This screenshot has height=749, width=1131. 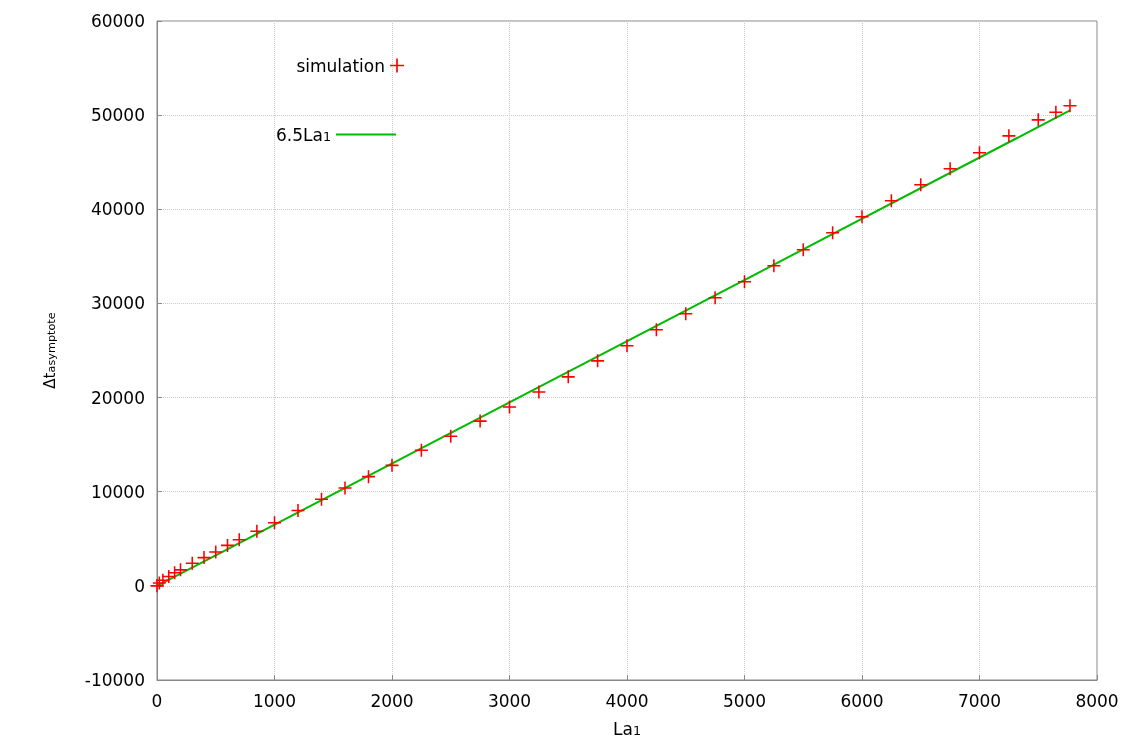 What do you see at coordinates (117, 491) in the screenshot?
I see `y-tick-label: 10000` at bounding box center [117, 491].